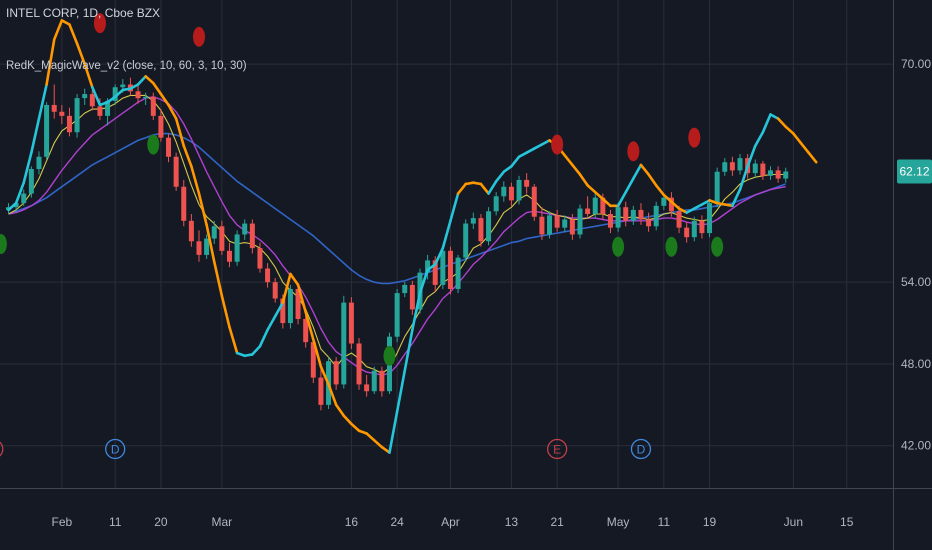  I want to click on earnings-marker-letter: E, so click(557, 450).